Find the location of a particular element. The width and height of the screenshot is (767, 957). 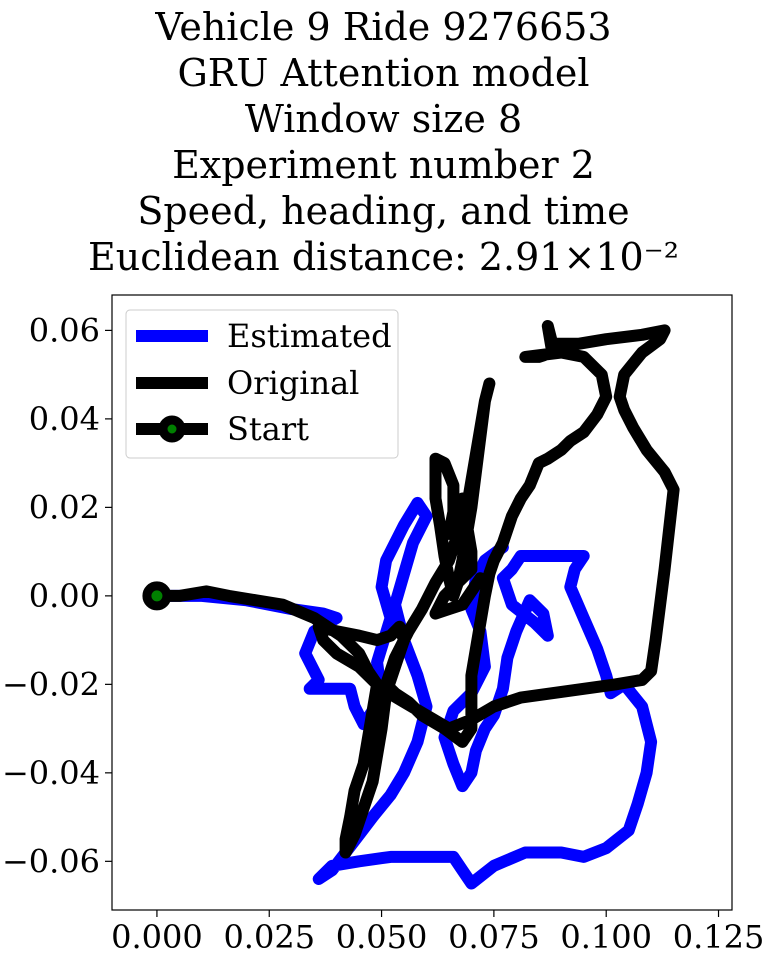

x-tick-label: 0.025 is located at coordinates (269, 937).